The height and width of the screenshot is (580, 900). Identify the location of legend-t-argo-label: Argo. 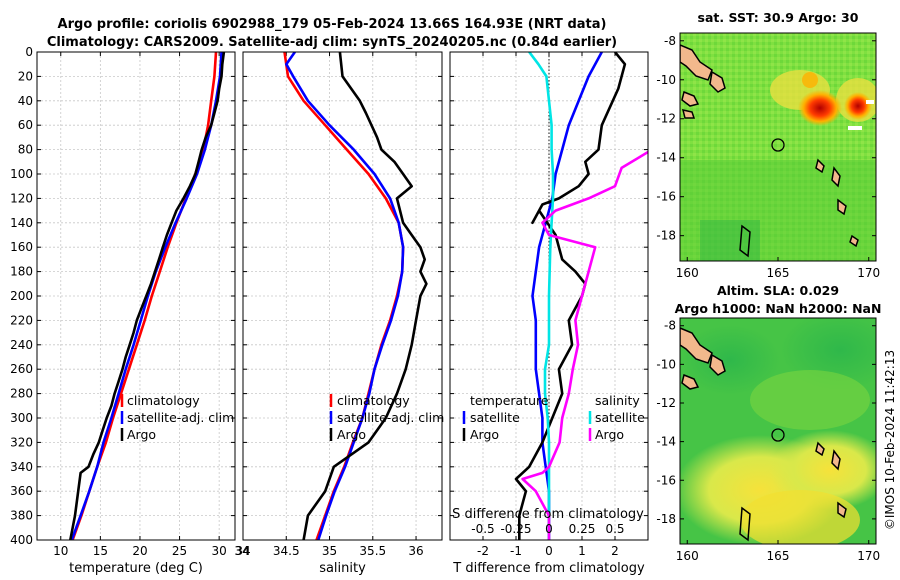
(484, 434).